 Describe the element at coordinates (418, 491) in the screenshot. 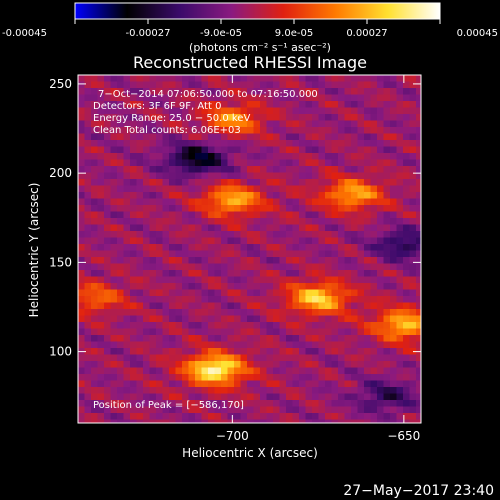

I see `footer-timestamp: 27−May−2017 23:40` at that location.